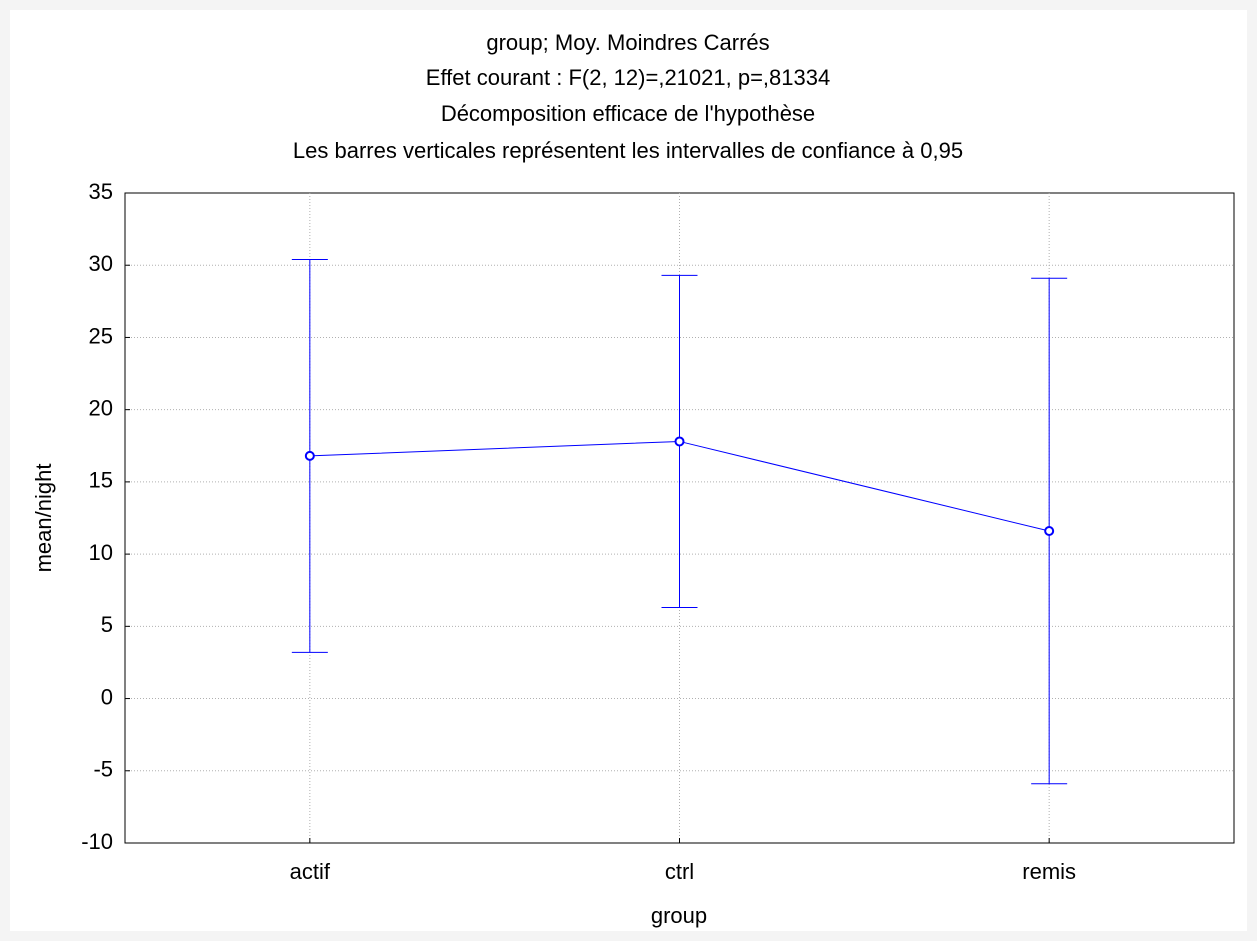 The height and width of the screenshot is (941, 1257). I want to click on y-tick-label: 10, so click(101, 552).